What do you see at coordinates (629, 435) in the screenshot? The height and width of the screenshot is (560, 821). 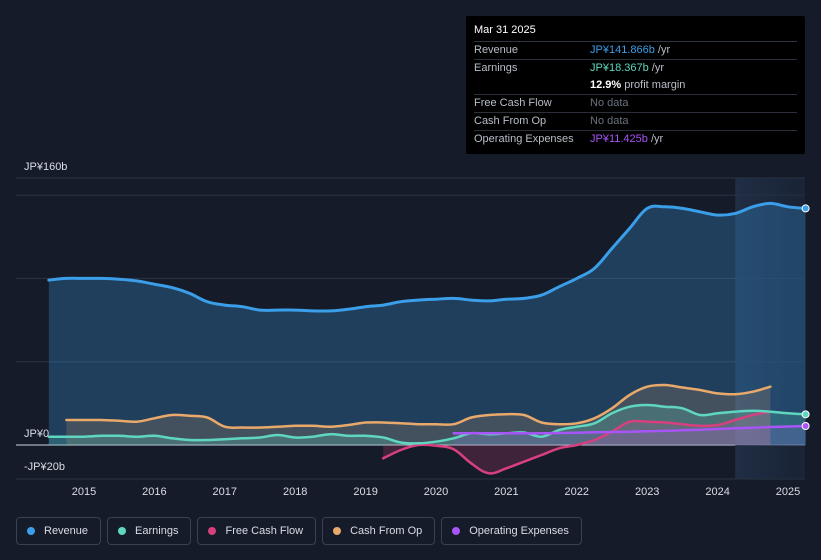 I see `operating-expenses-area` at bounding box center [629, 435].